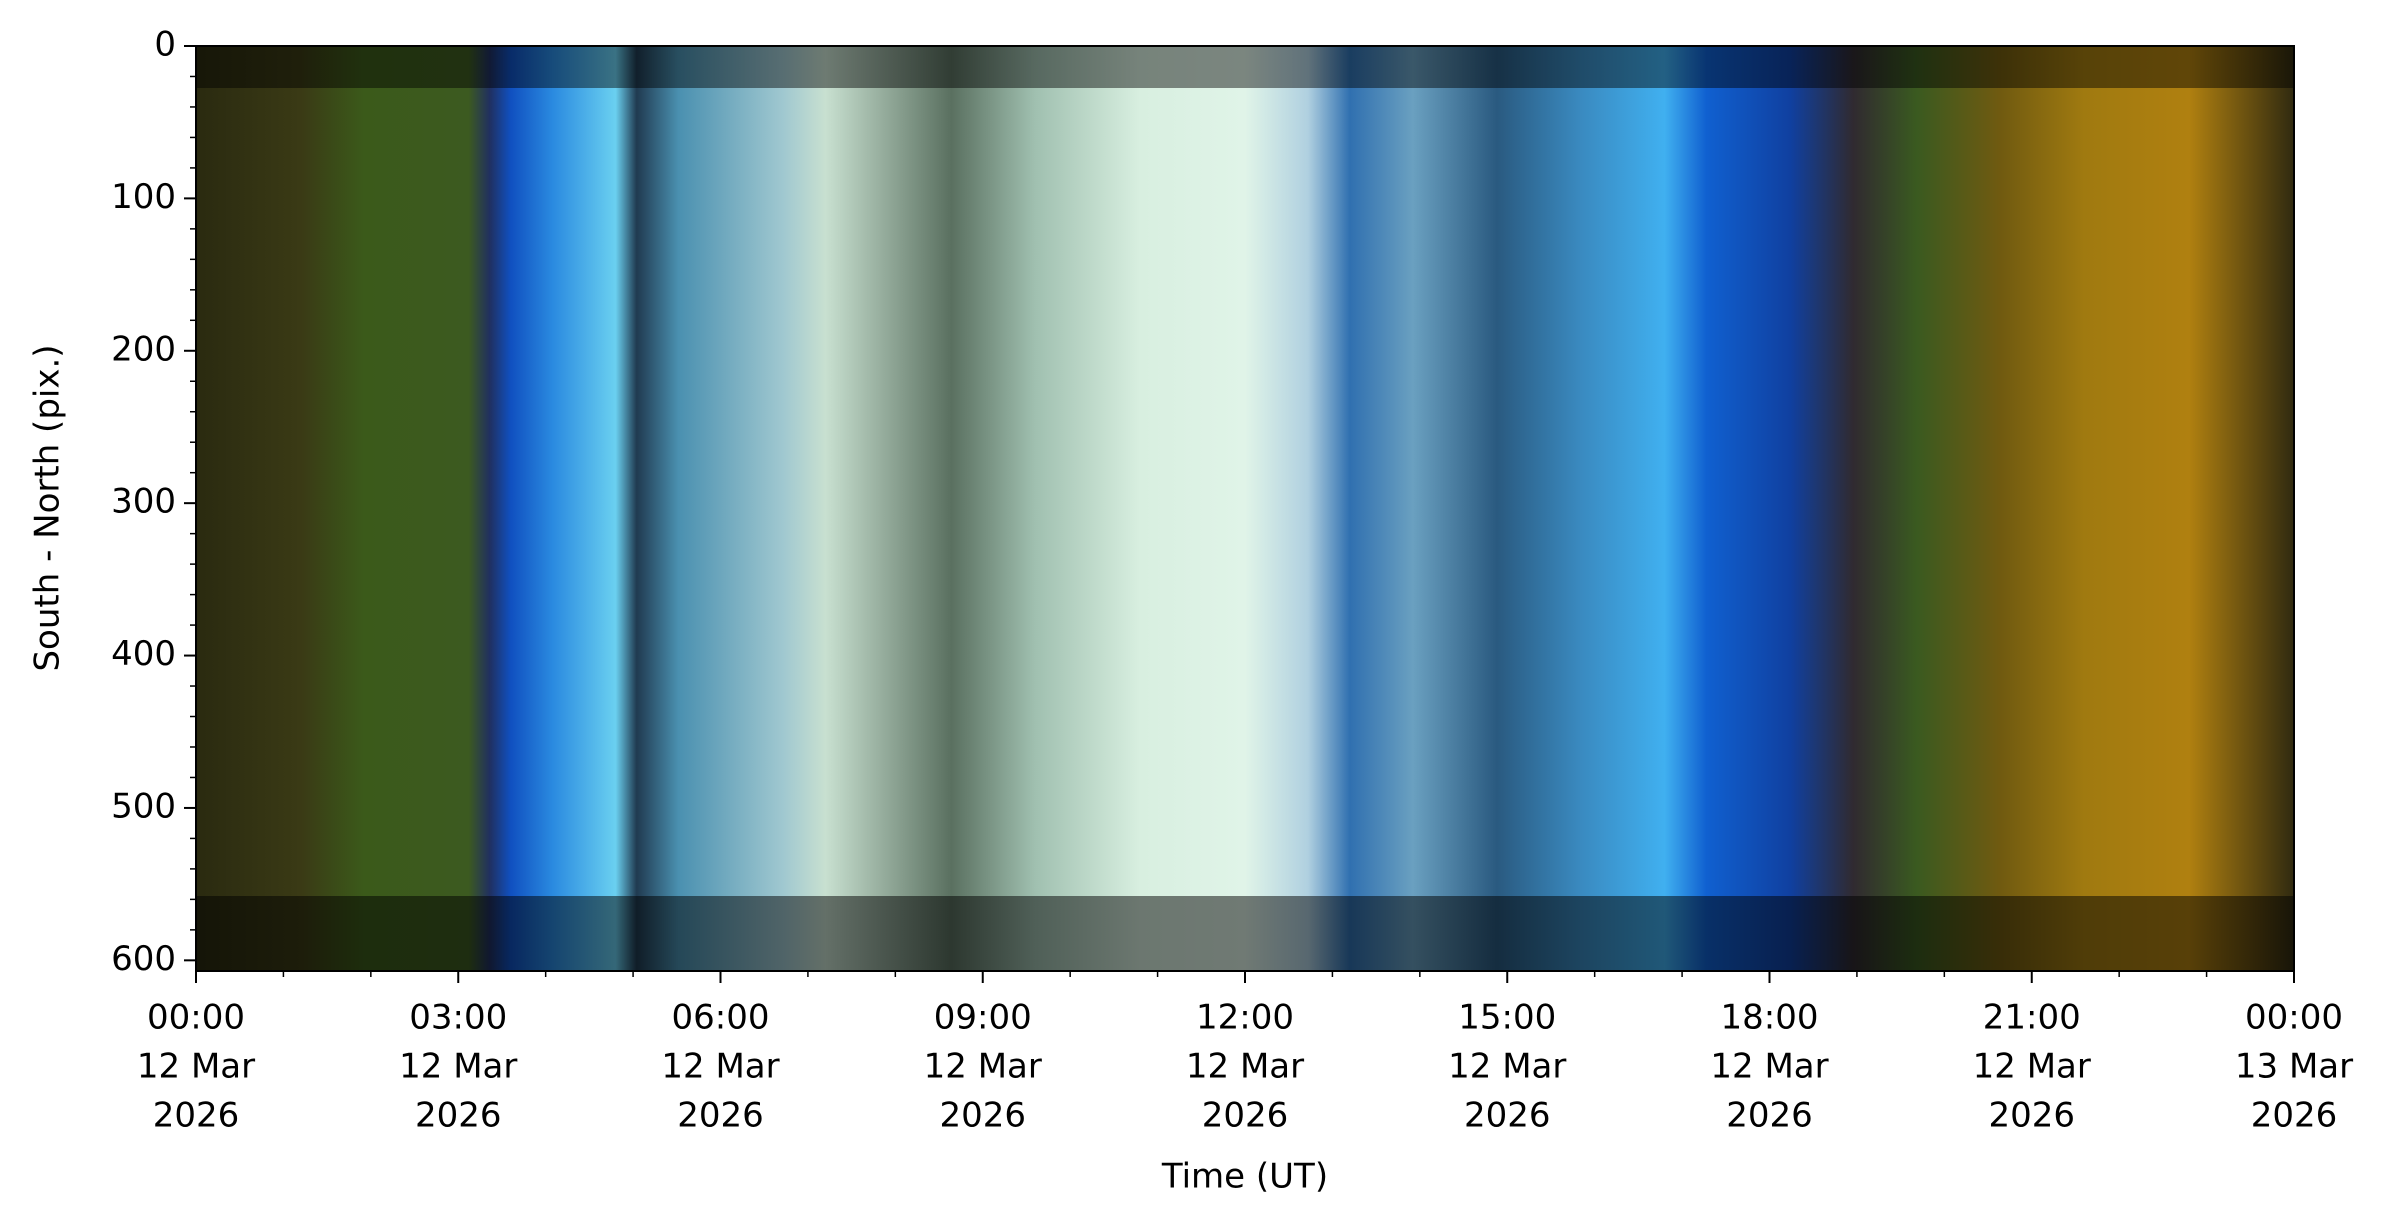 This screenshot has width=2392, height=1227. Describe the element at coordinates (165, 45) in the screenshot. I see `y-tick-label: 0` at that location.